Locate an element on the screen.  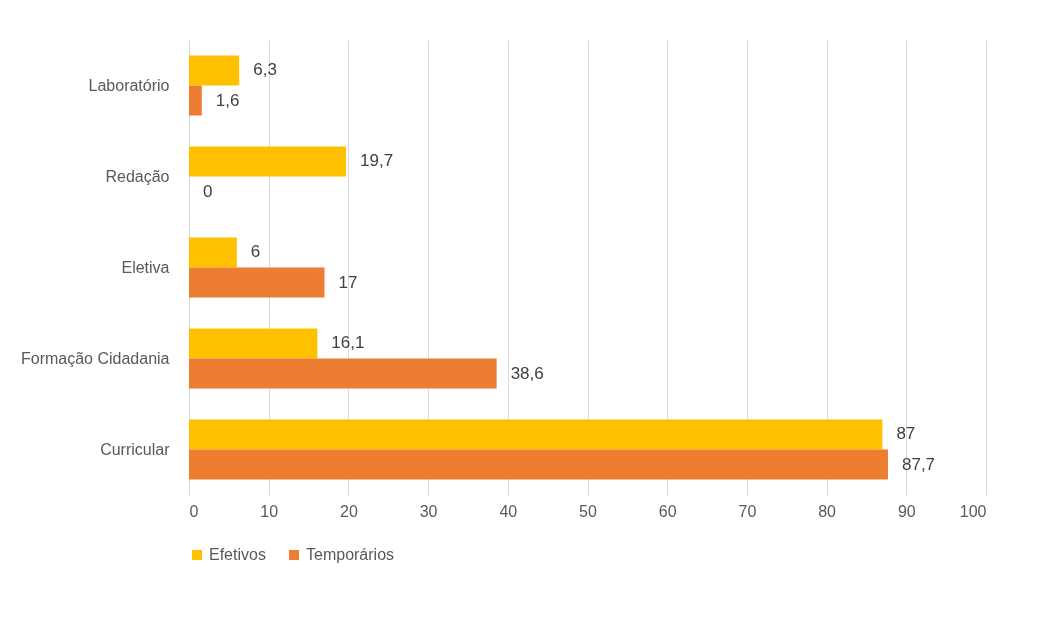
y-tick-label: Redação is located at coordinates (137, 176).